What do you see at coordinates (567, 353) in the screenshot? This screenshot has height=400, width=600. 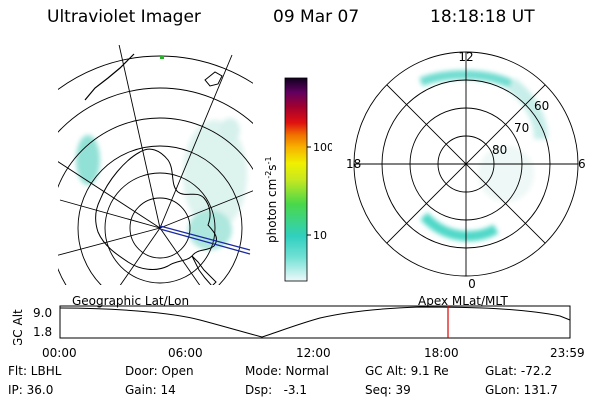 I see `timeline-xtick-2359: 23:59` at bounding box center [567, 353].